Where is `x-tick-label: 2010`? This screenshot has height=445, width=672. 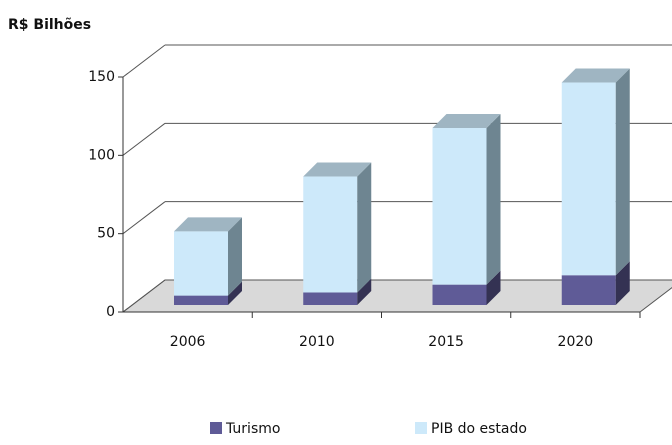
x-tick-label: 2010 is located at coordinates (317, 342).